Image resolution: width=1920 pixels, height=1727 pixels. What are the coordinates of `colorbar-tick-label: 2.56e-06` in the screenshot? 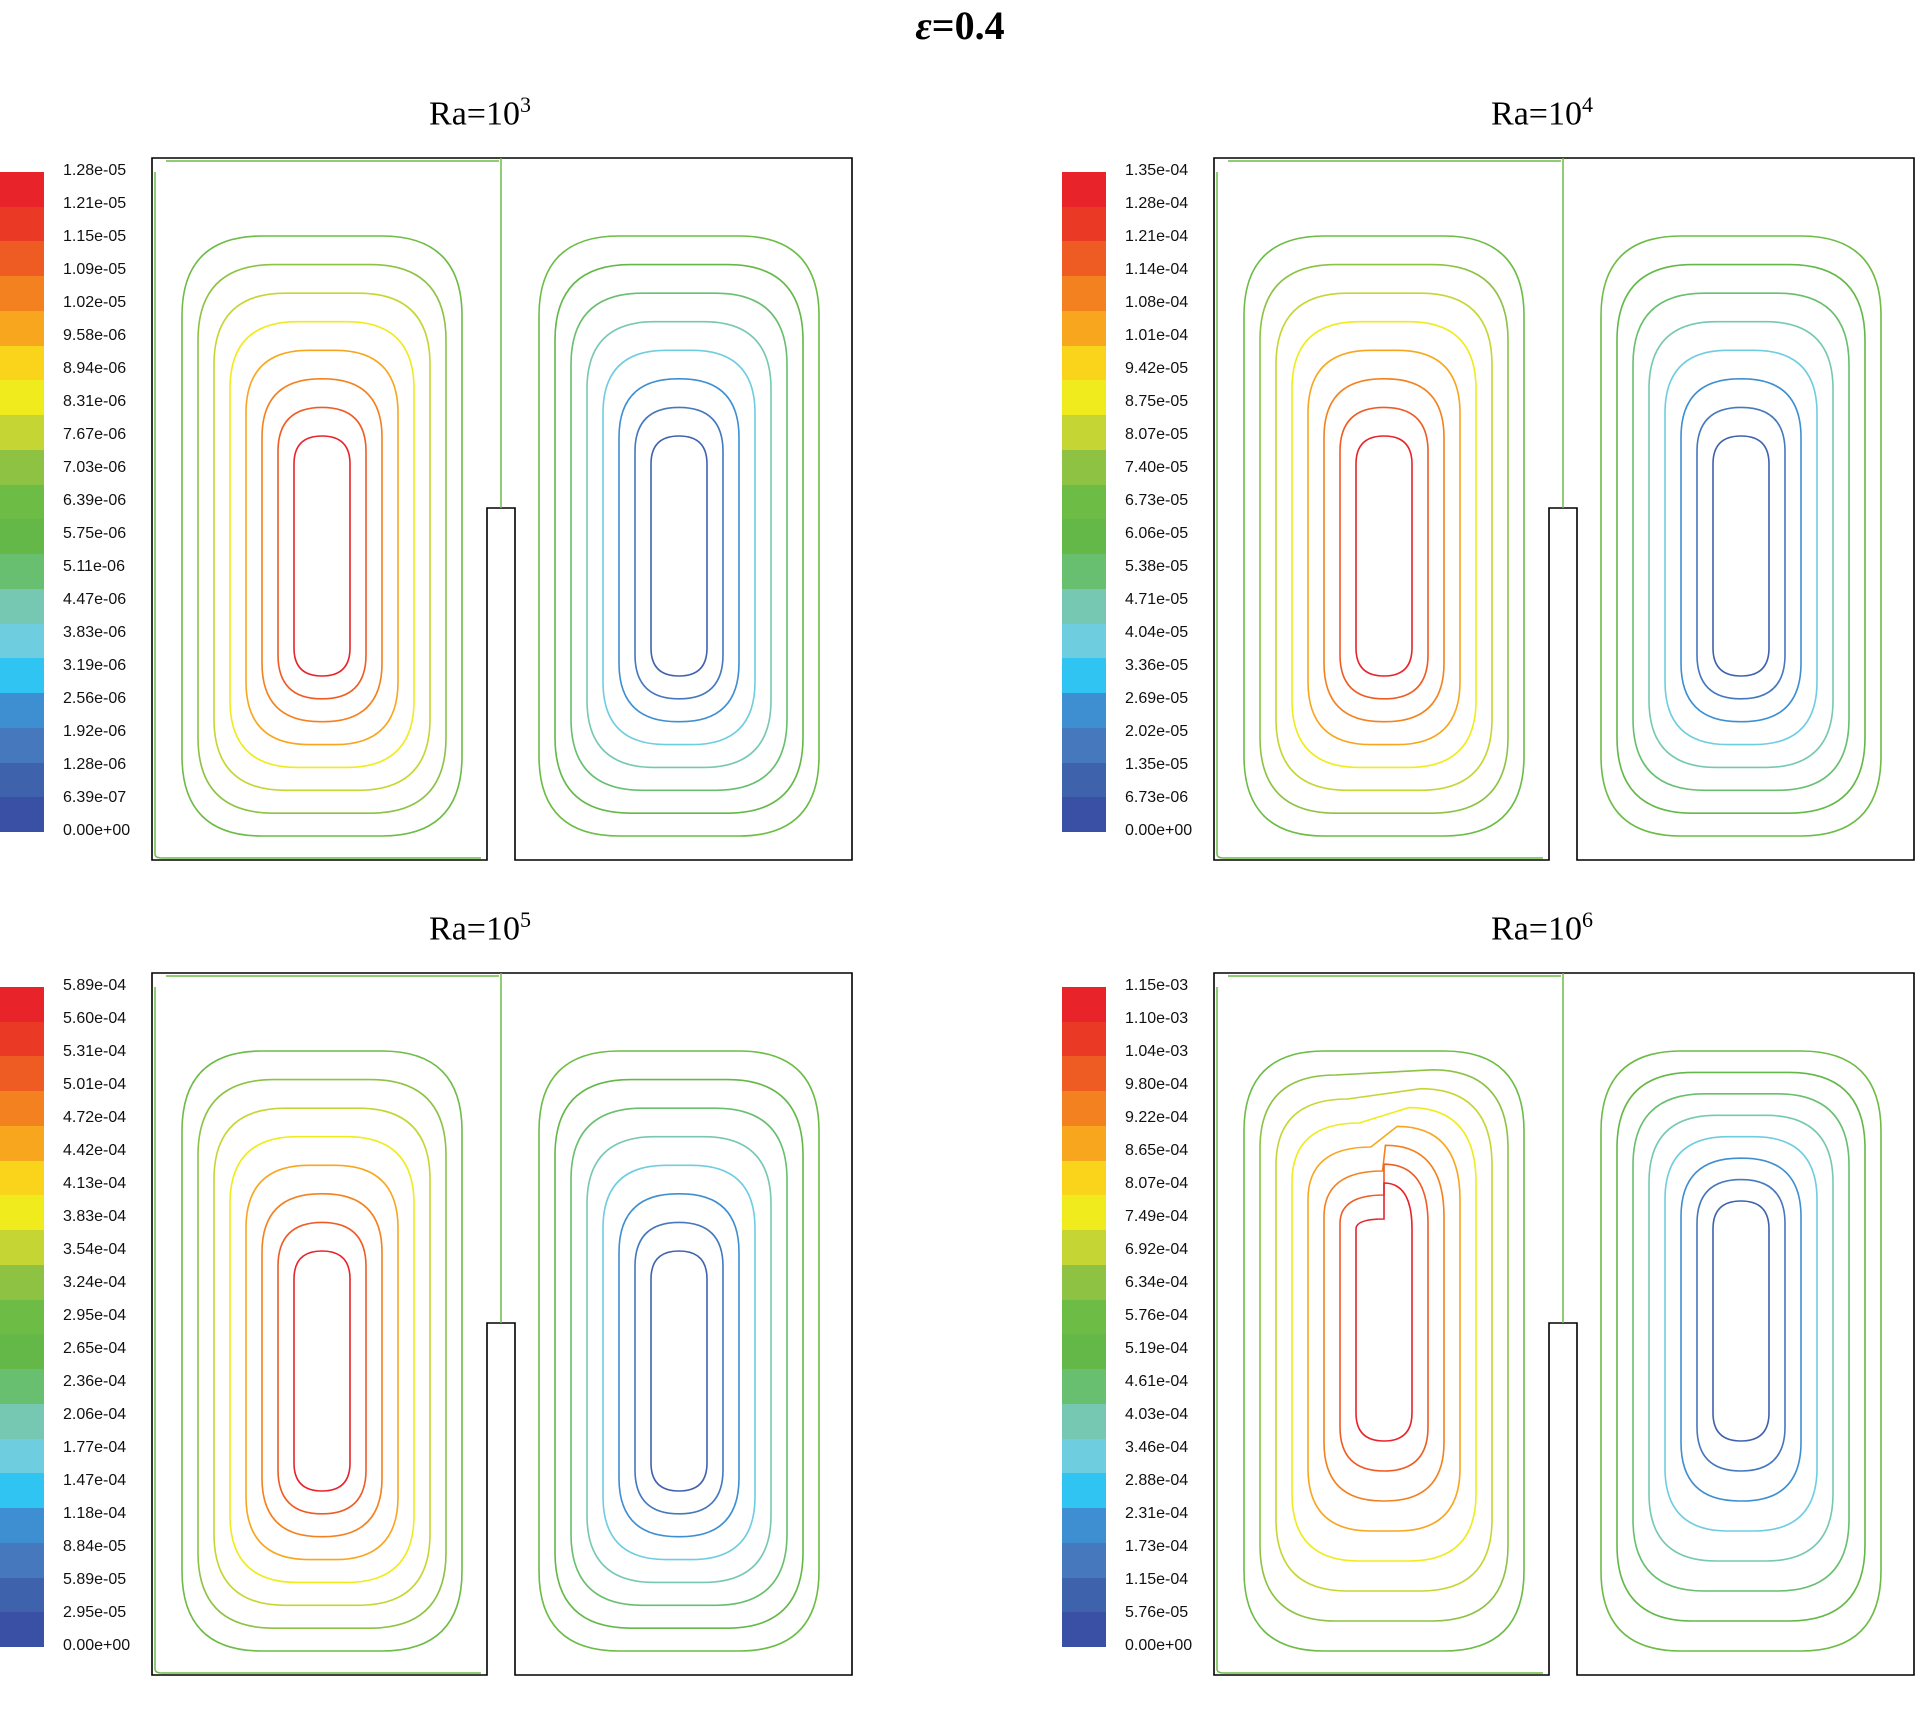 It's located at (95, 698).